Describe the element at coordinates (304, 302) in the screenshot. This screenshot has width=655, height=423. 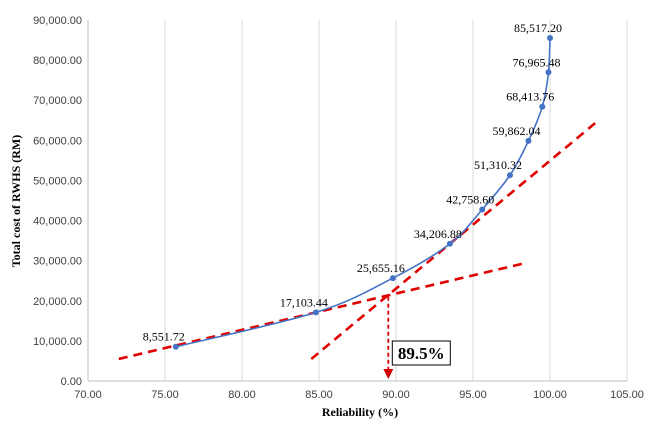
I see `data-label: 17,103.44` at that location.